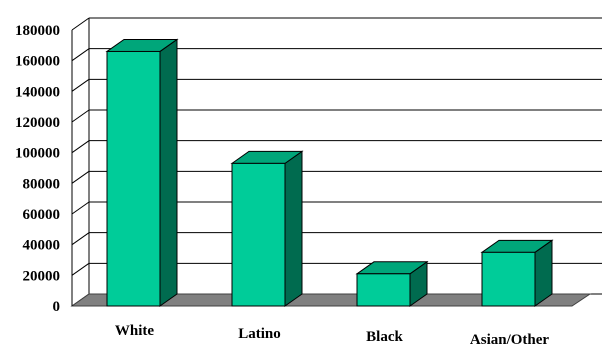 Image resolution: width=603 pixels, height=355 pixels. Describe the element at coordinates (42, 246) in the screenshot. I see `y-tick-label: 40000` at that location.